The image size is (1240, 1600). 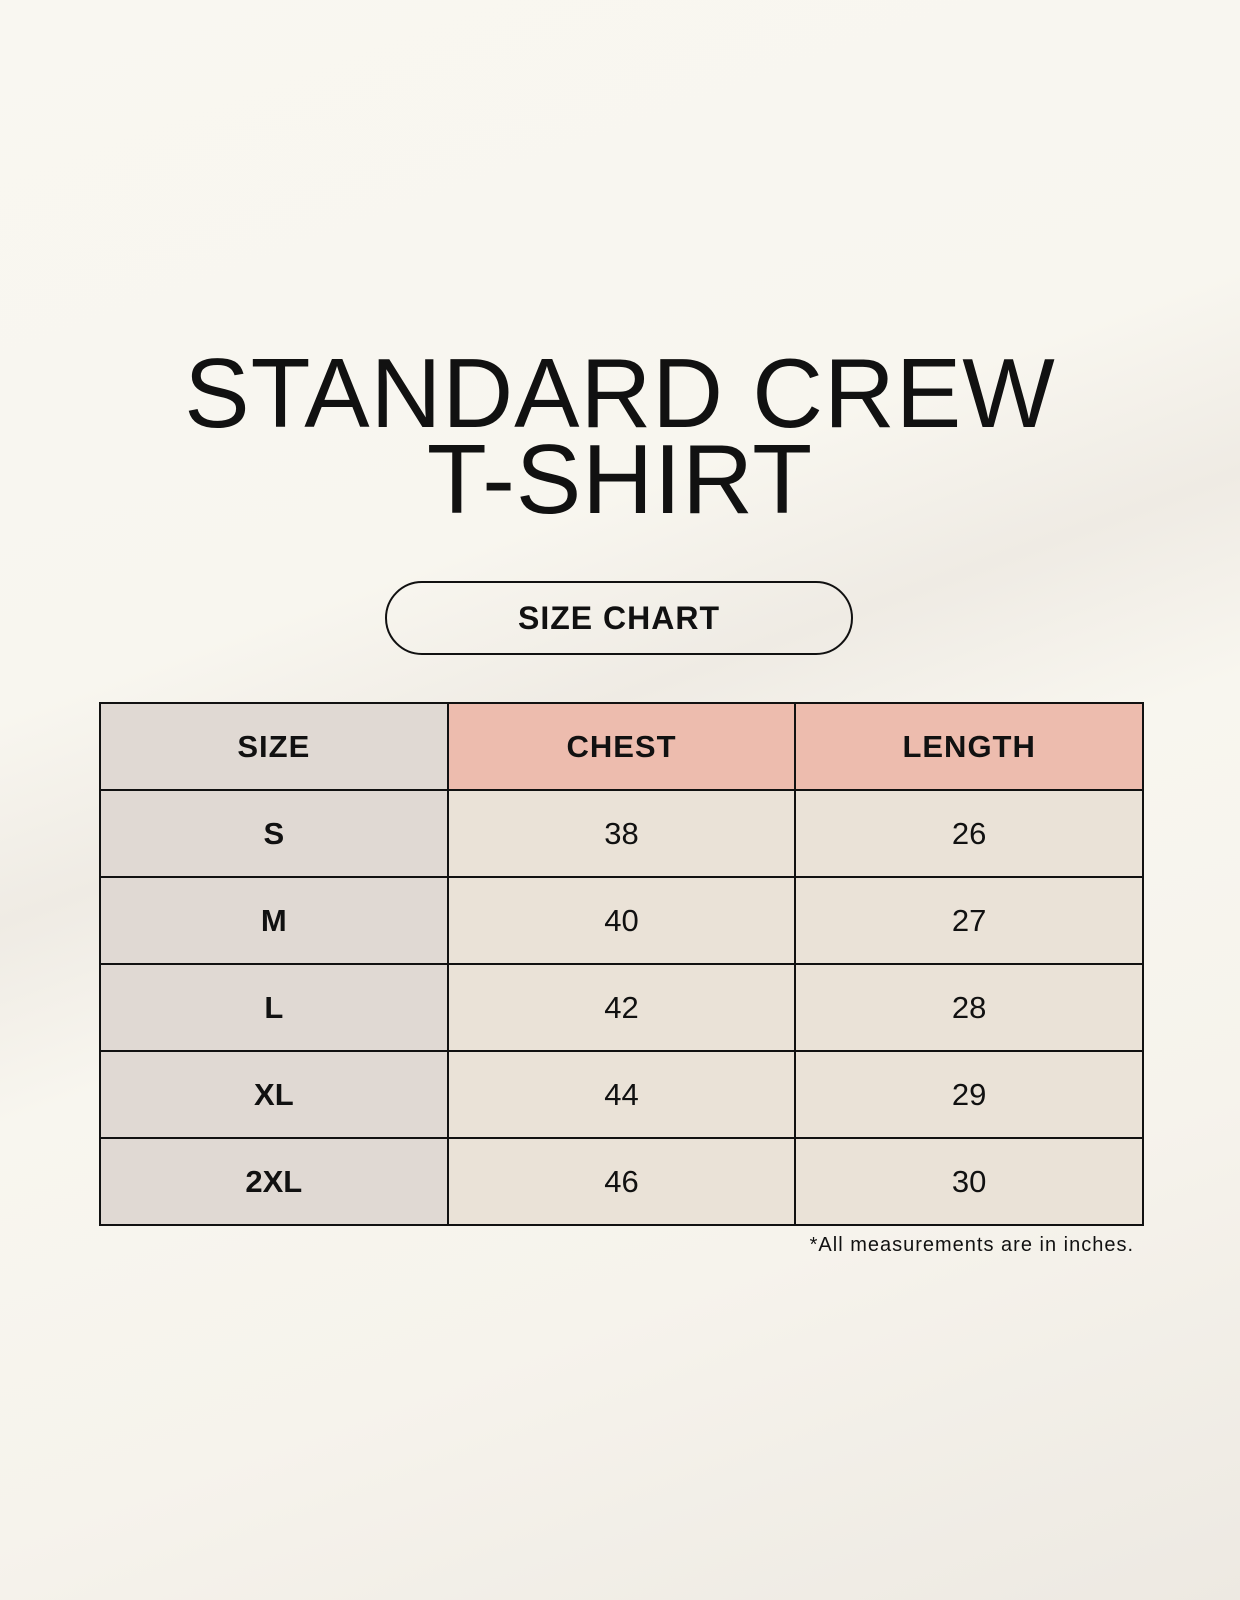 What do you see at coordinates (969, 746) in the screenshot?
I see `header-length: LENGTH` at bounding box center [969, 746].